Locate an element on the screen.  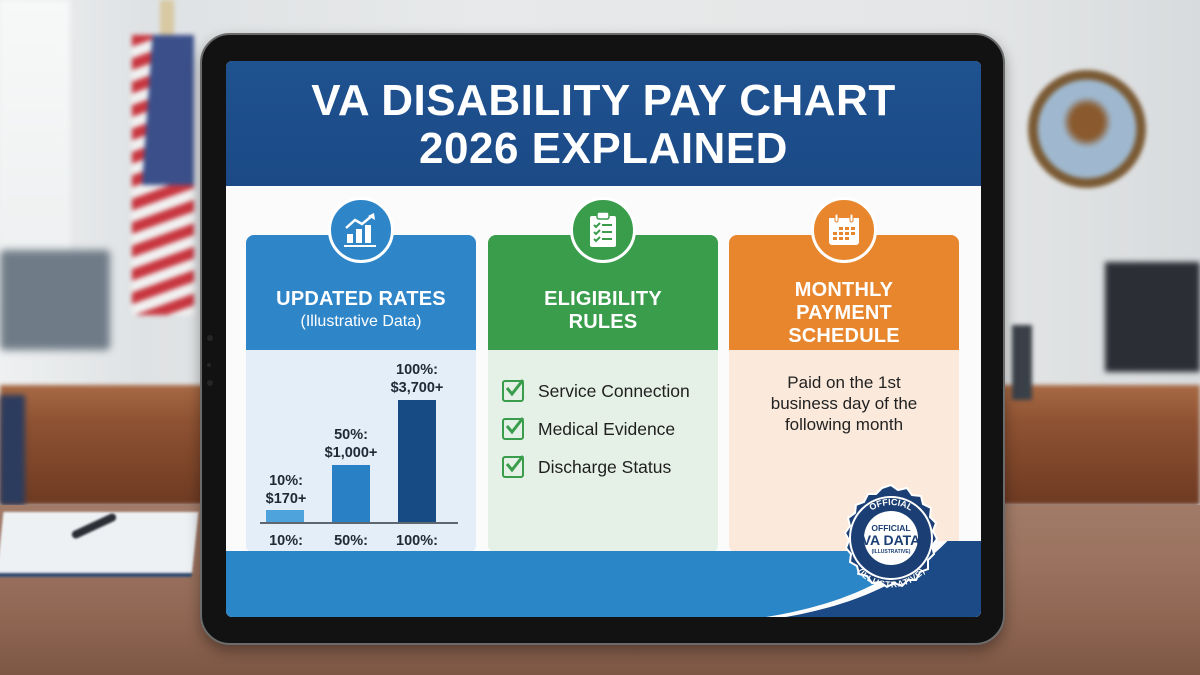
page-title-line2: 2026 EXPLAINED is located at coordinates (603, 148).